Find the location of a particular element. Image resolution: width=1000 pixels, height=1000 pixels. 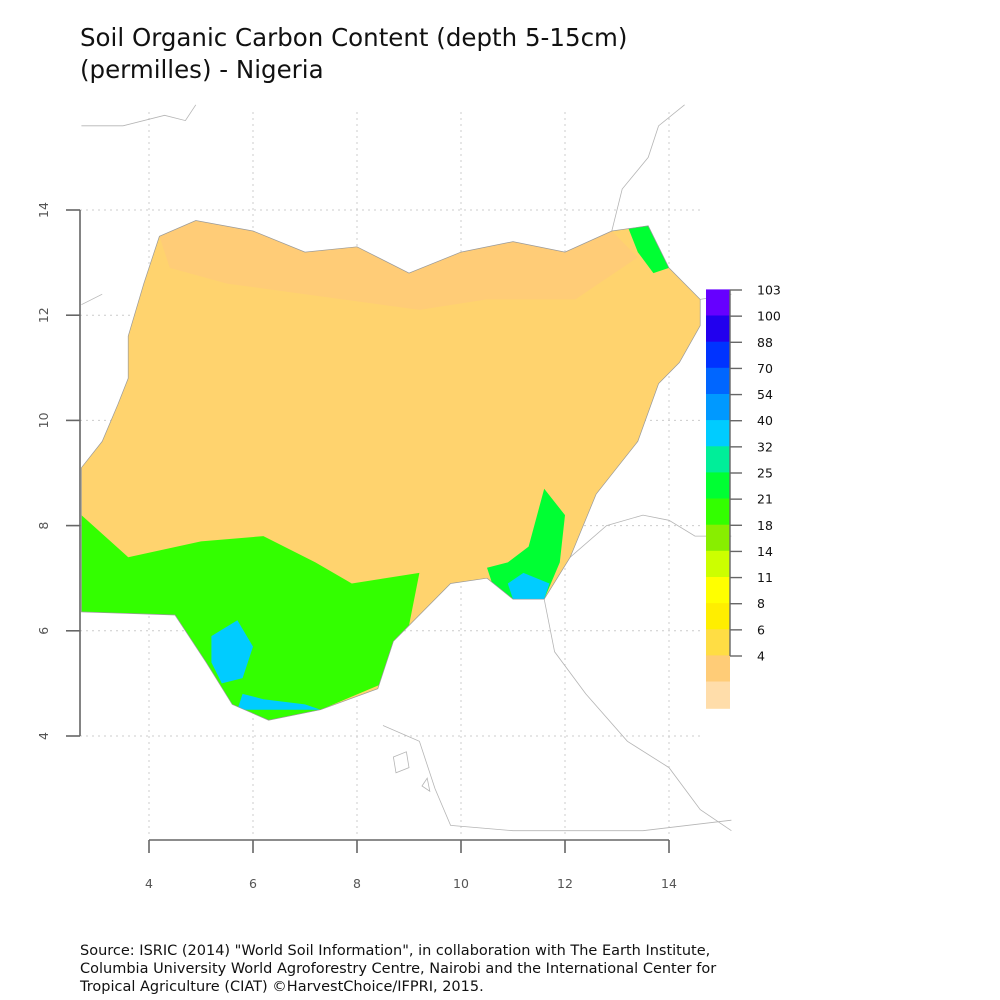

y-tick-label: 6 is located at coordinates (43, 631).